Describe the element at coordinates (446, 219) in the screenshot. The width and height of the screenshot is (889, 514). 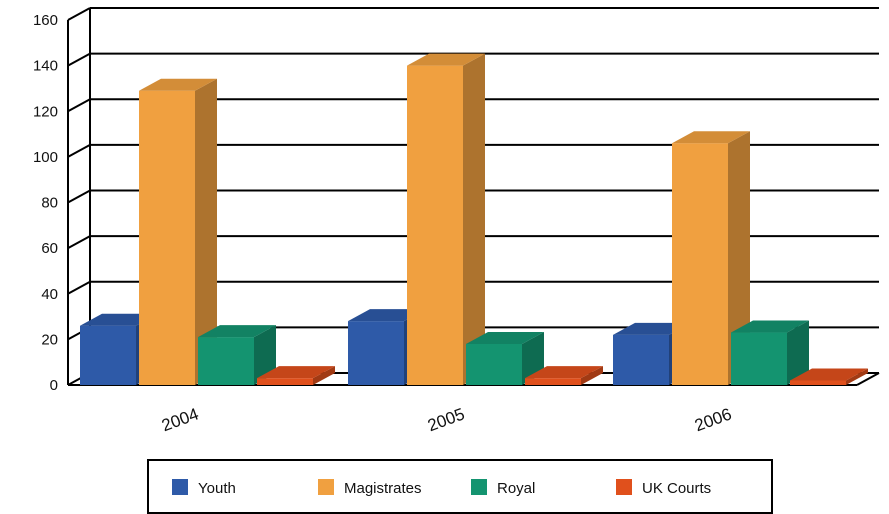
I see `bar-magistrates-2005` at that location.